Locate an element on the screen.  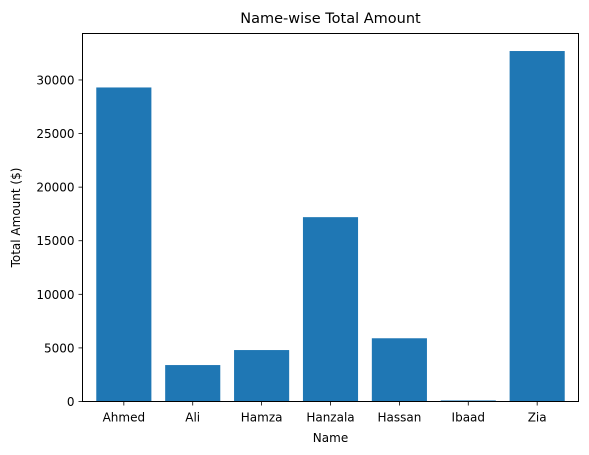
y-tick-label: 10000 is located at coordinates (55, 295).